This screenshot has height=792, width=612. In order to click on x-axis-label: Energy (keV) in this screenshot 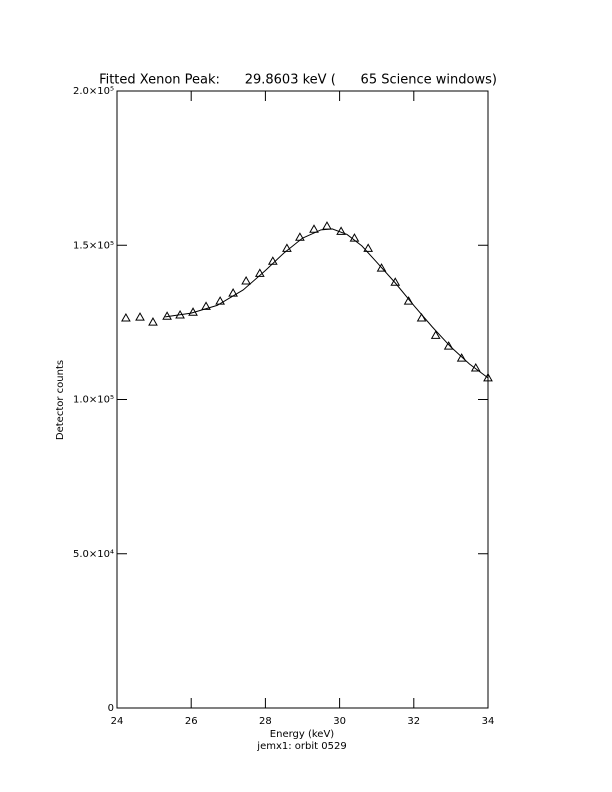, I will do `click(302, 734)`.